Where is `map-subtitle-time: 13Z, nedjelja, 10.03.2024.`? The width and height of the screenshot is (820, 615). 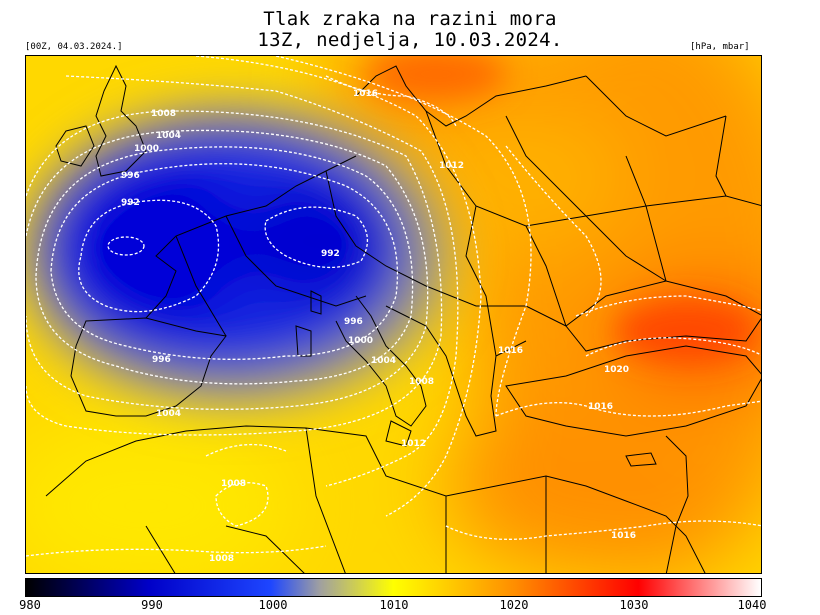 map-subtitle-time: 13Z, nedjelja, 10.03.2024. is located at coordinates (410, 40).